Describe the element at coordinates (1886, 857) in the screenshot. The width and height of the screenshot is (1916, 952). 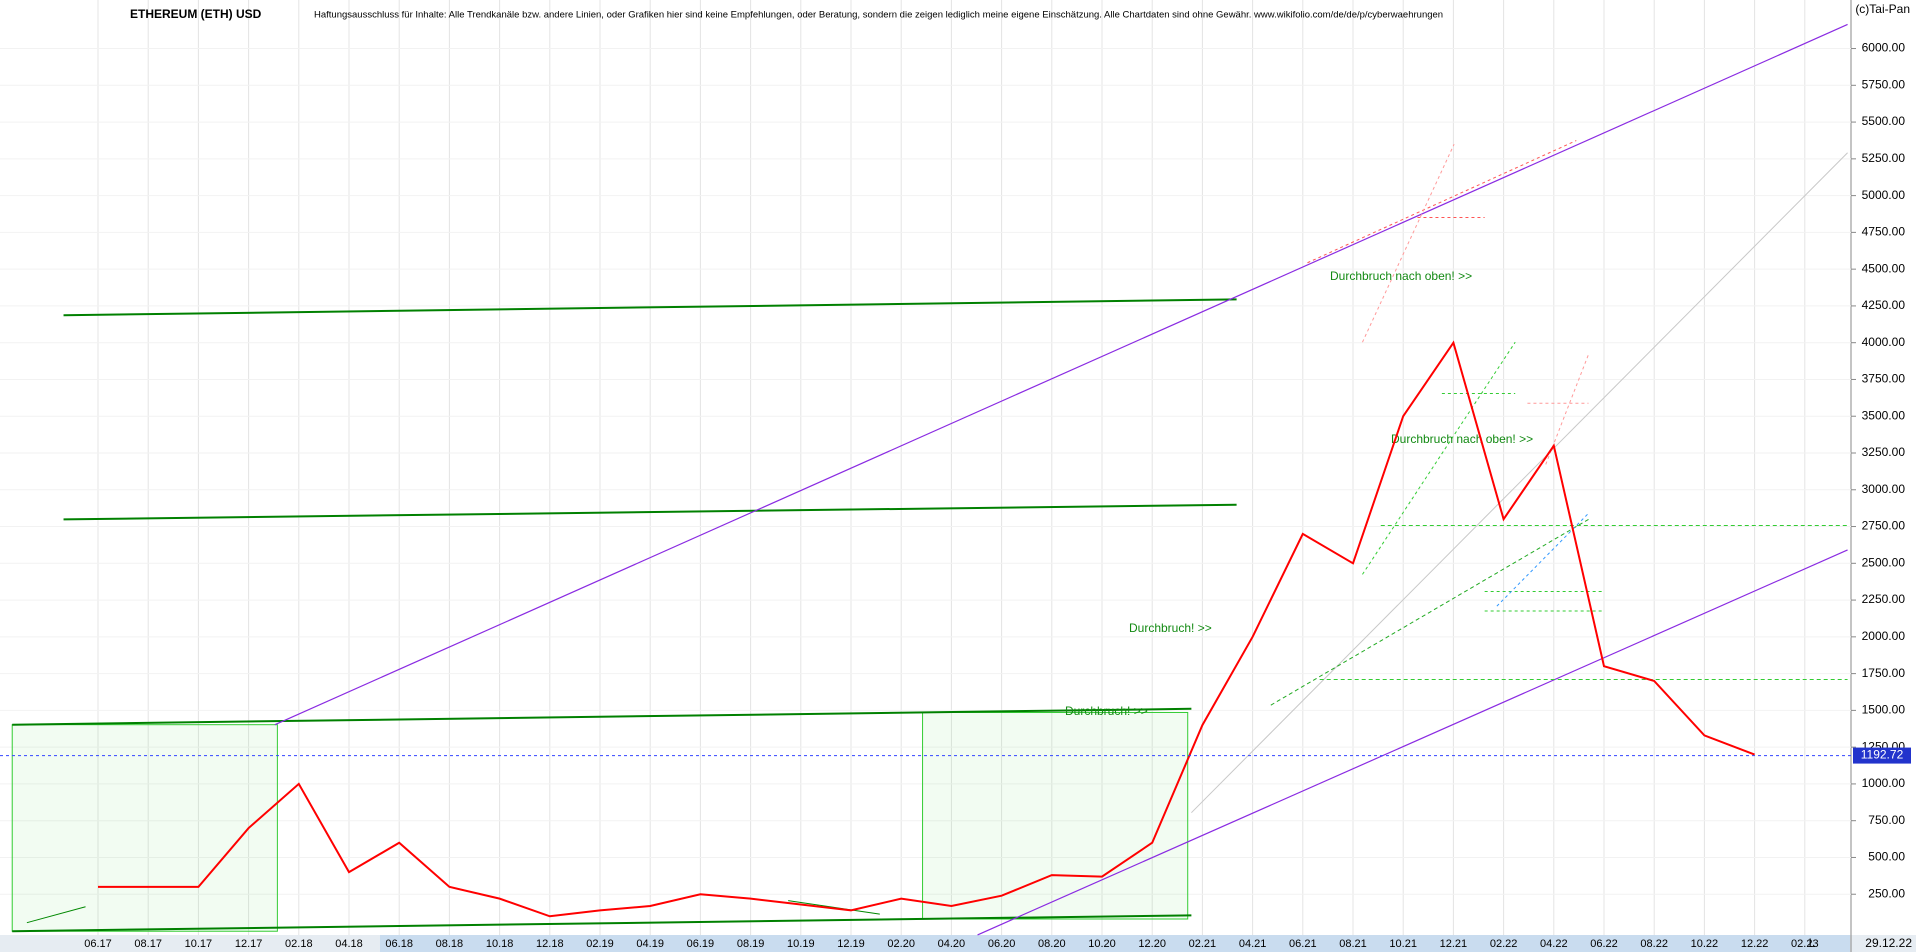
I see `y-tick-label: 500.00` at that location.